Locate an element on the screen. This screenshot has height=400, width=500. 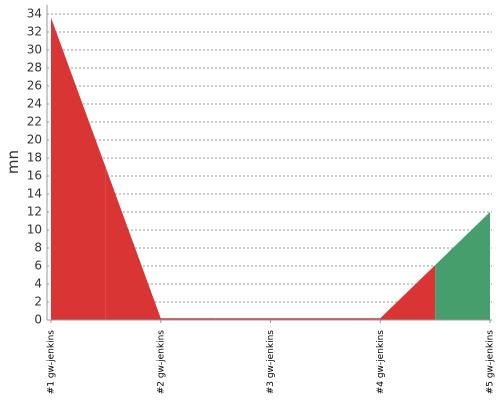
y-tick-label: 34 is located at coordinates (34, 14).